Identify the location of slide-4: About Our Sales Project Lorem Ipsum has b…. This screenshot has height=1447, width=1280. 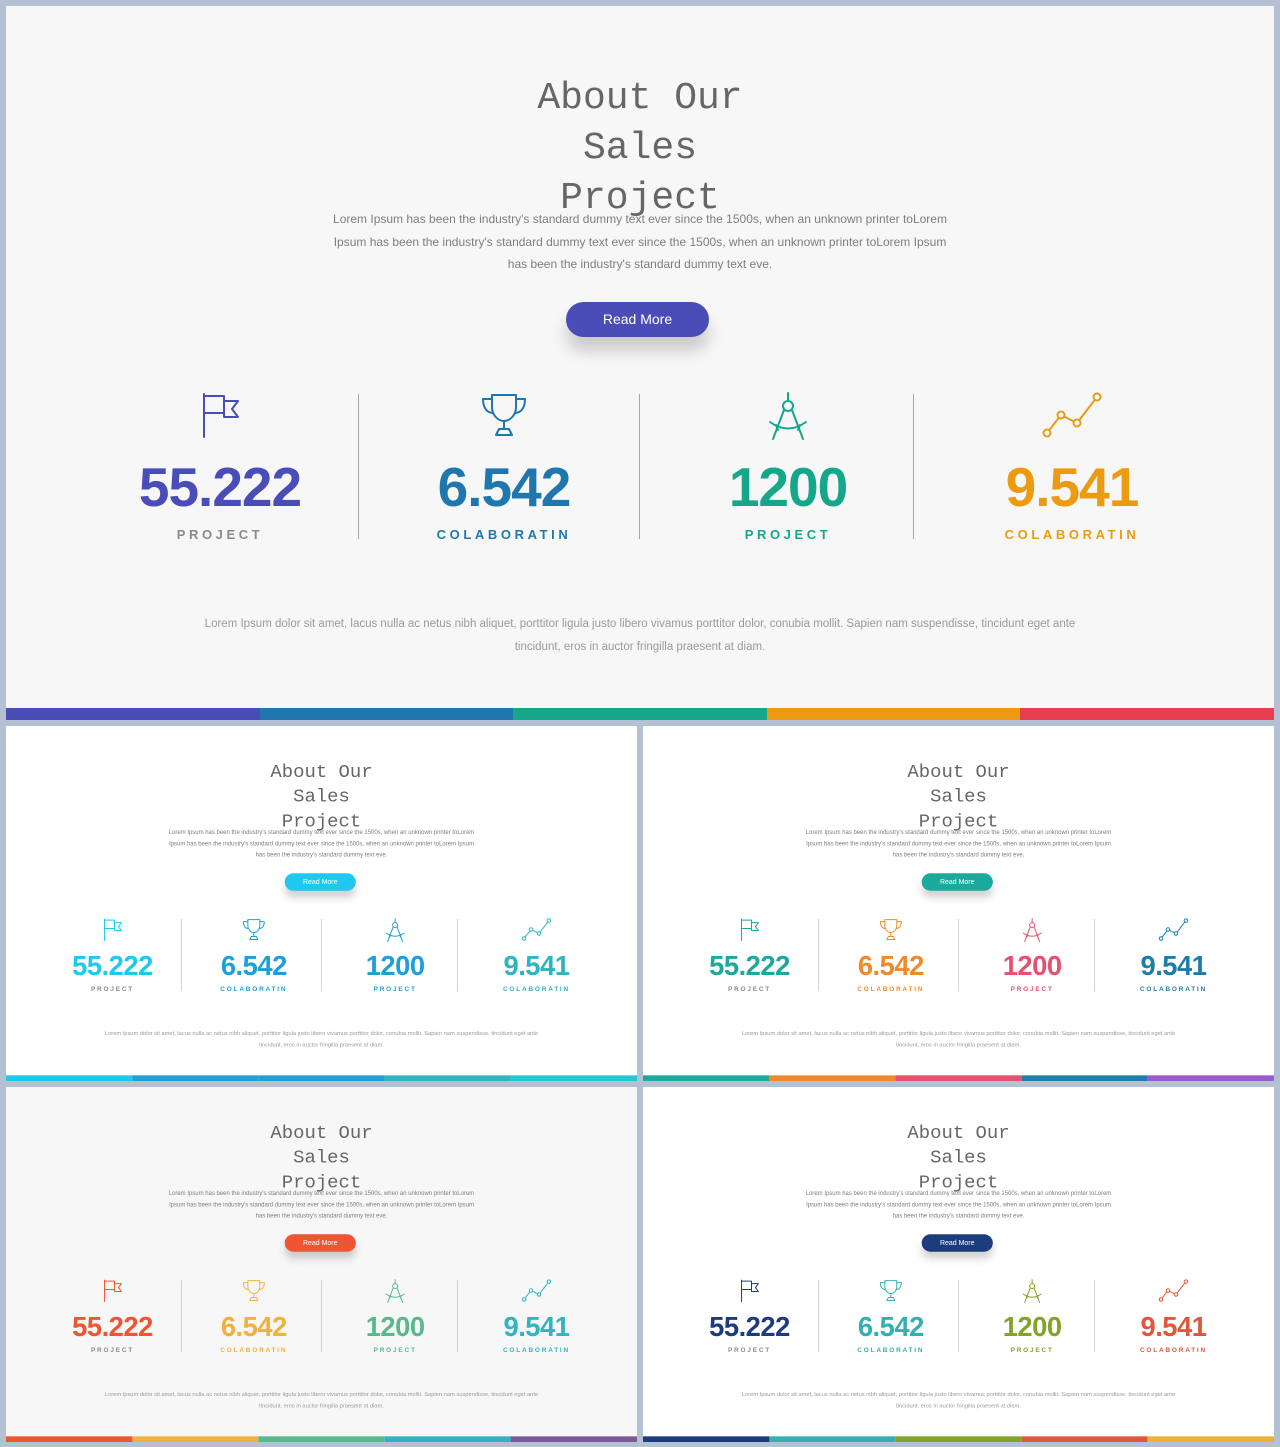
(321, 1264).